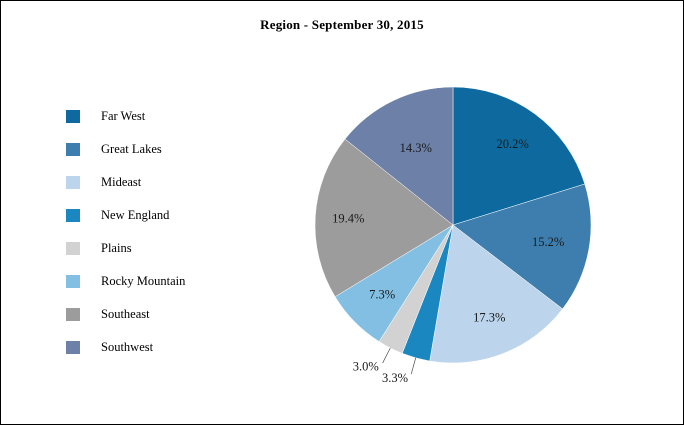 The width and height of the screenshot is (684, 425). Describe the element at coordinates (416, 148) in the screenshot. I see `pie-label-southwest: 14.3%` at that location.